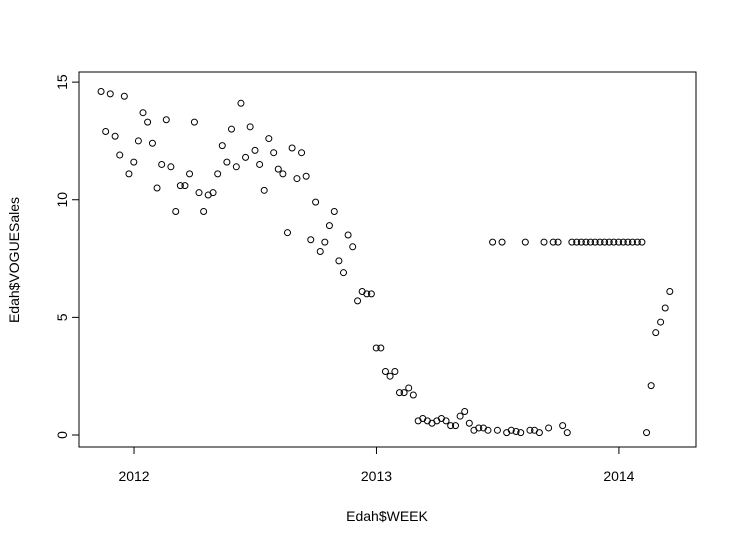  Describe the element at coordinates (62, 317) in the screenshot. I see `y-tick-label: 5` at that location.